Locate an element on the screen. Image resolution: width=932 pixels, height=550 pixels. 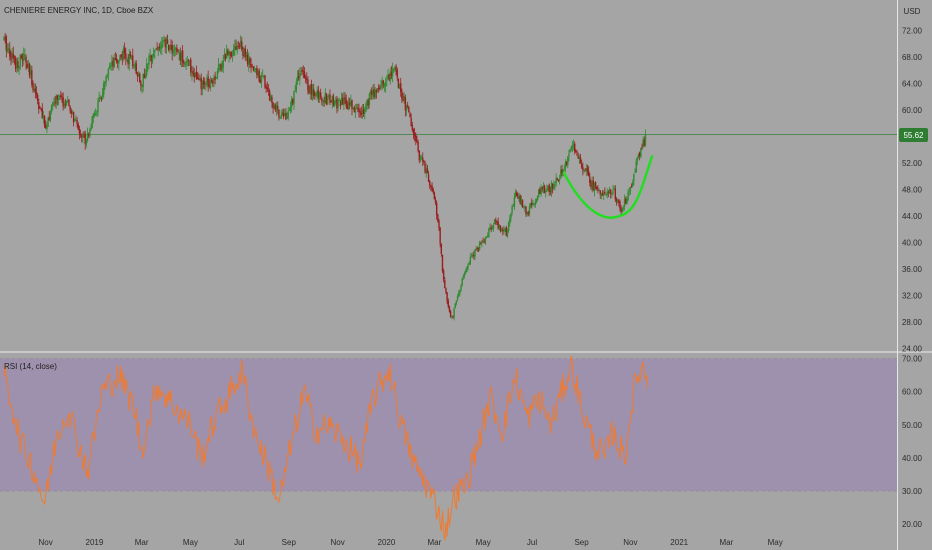
price-tick-label: 40.00 is located at coordinates (912, 243).